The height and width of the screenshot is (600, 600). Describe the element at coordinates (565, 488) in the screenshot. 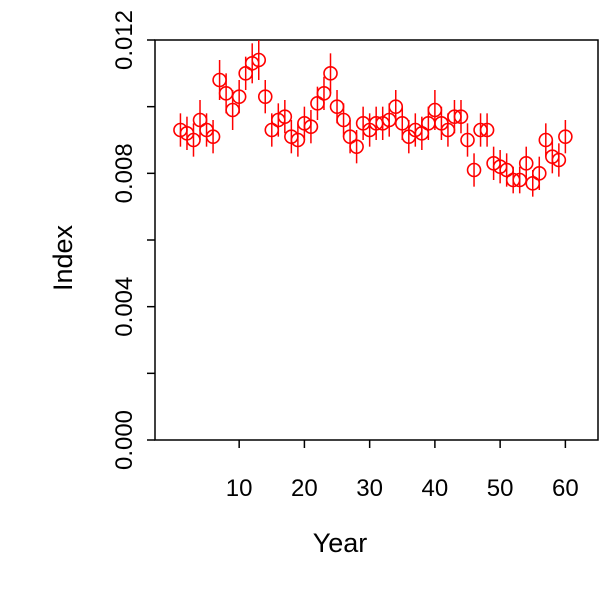

I see `x-tick-label: 60` at that location.